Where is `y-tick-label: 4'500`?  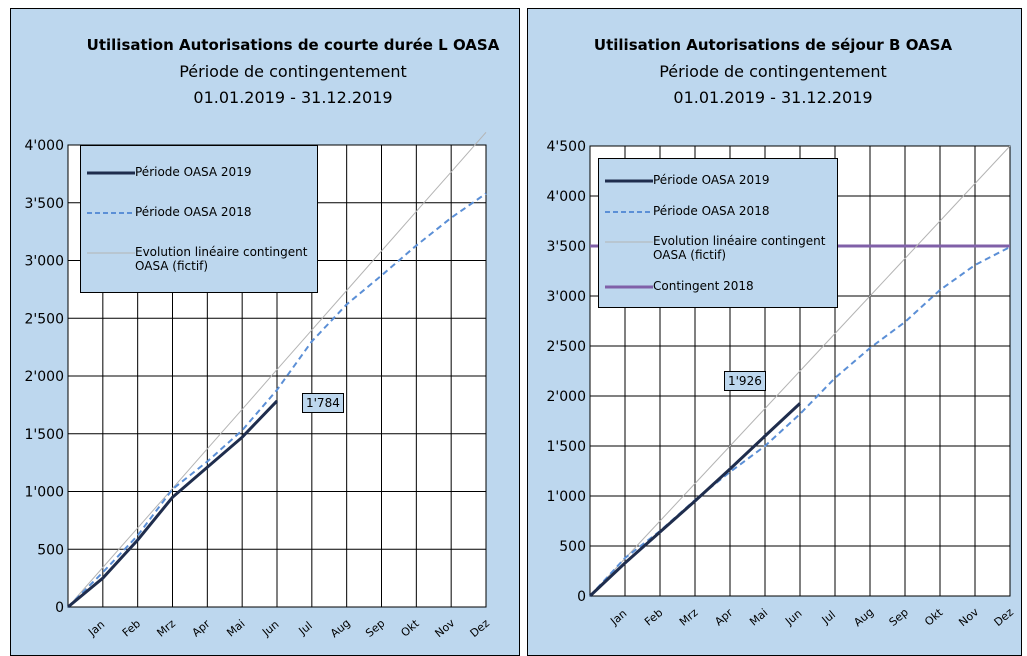
y-tick-label: 4'500 is located at coordinates (566, 147).